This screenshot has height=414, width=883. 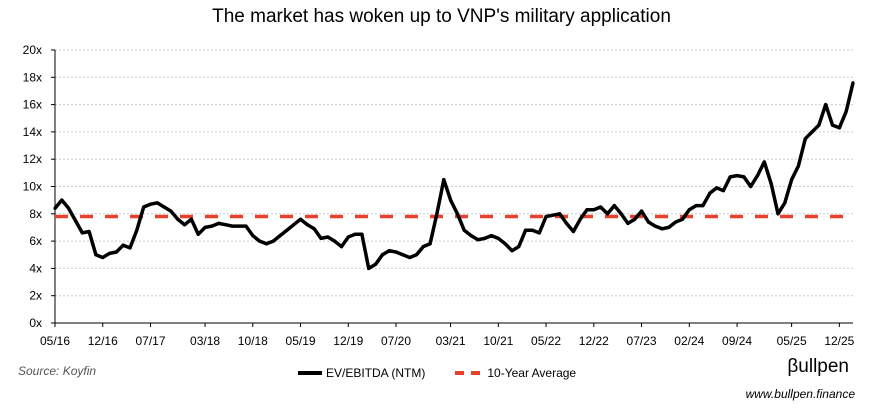 What do you see at coordinates (205, 341) in the screenshot?
I see `x-tick-label: 03/18` at bounding box center [205, 341].